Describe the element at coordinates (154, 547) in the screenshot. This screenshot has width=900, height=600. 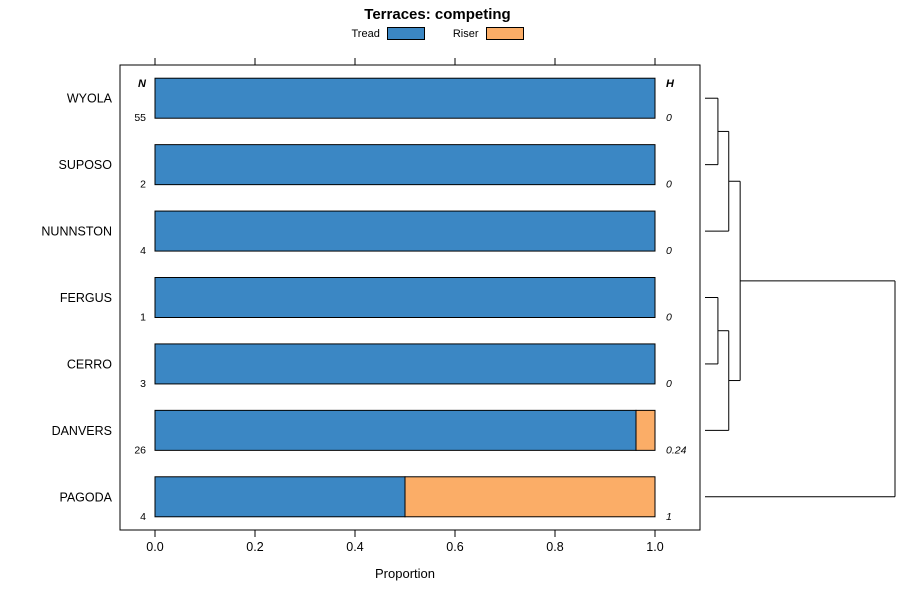
I see `x-tick-label: 0.0` at that location.